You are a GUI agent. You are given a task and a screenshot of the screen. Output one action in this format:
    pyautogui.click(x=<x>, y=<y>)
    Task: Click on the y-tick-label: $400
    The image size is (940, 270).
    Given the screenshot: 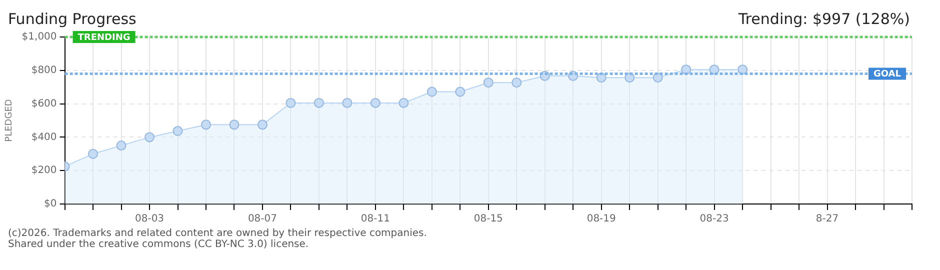 What is the action you would take?
    pyautogui.click(x=44, y=137)
    